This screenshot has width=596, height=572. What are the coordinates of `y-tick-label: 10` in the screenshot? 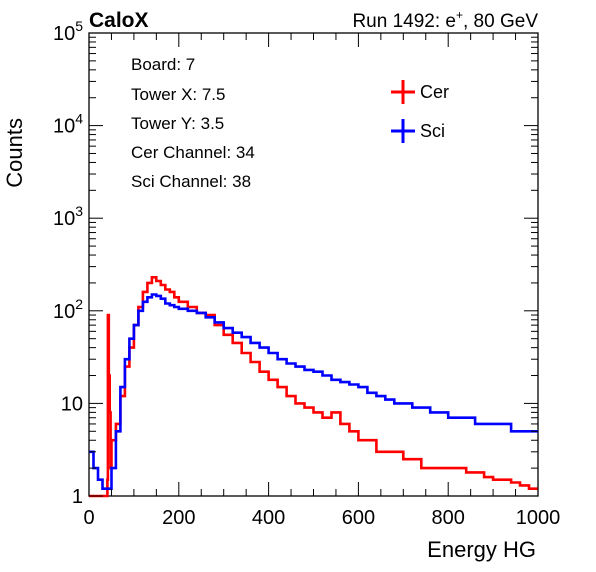 It's located at (72, 404).